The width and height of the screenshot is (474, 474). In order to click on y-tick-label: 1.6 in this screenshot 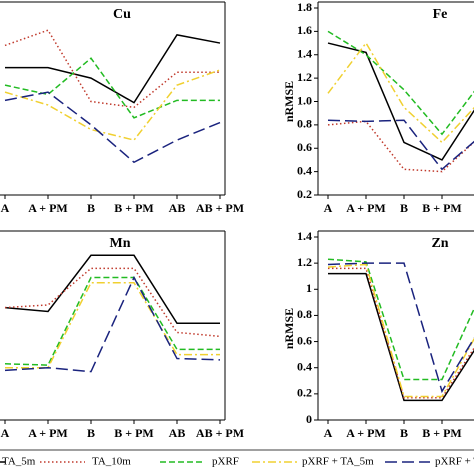, I will do `click(304, 30)`.